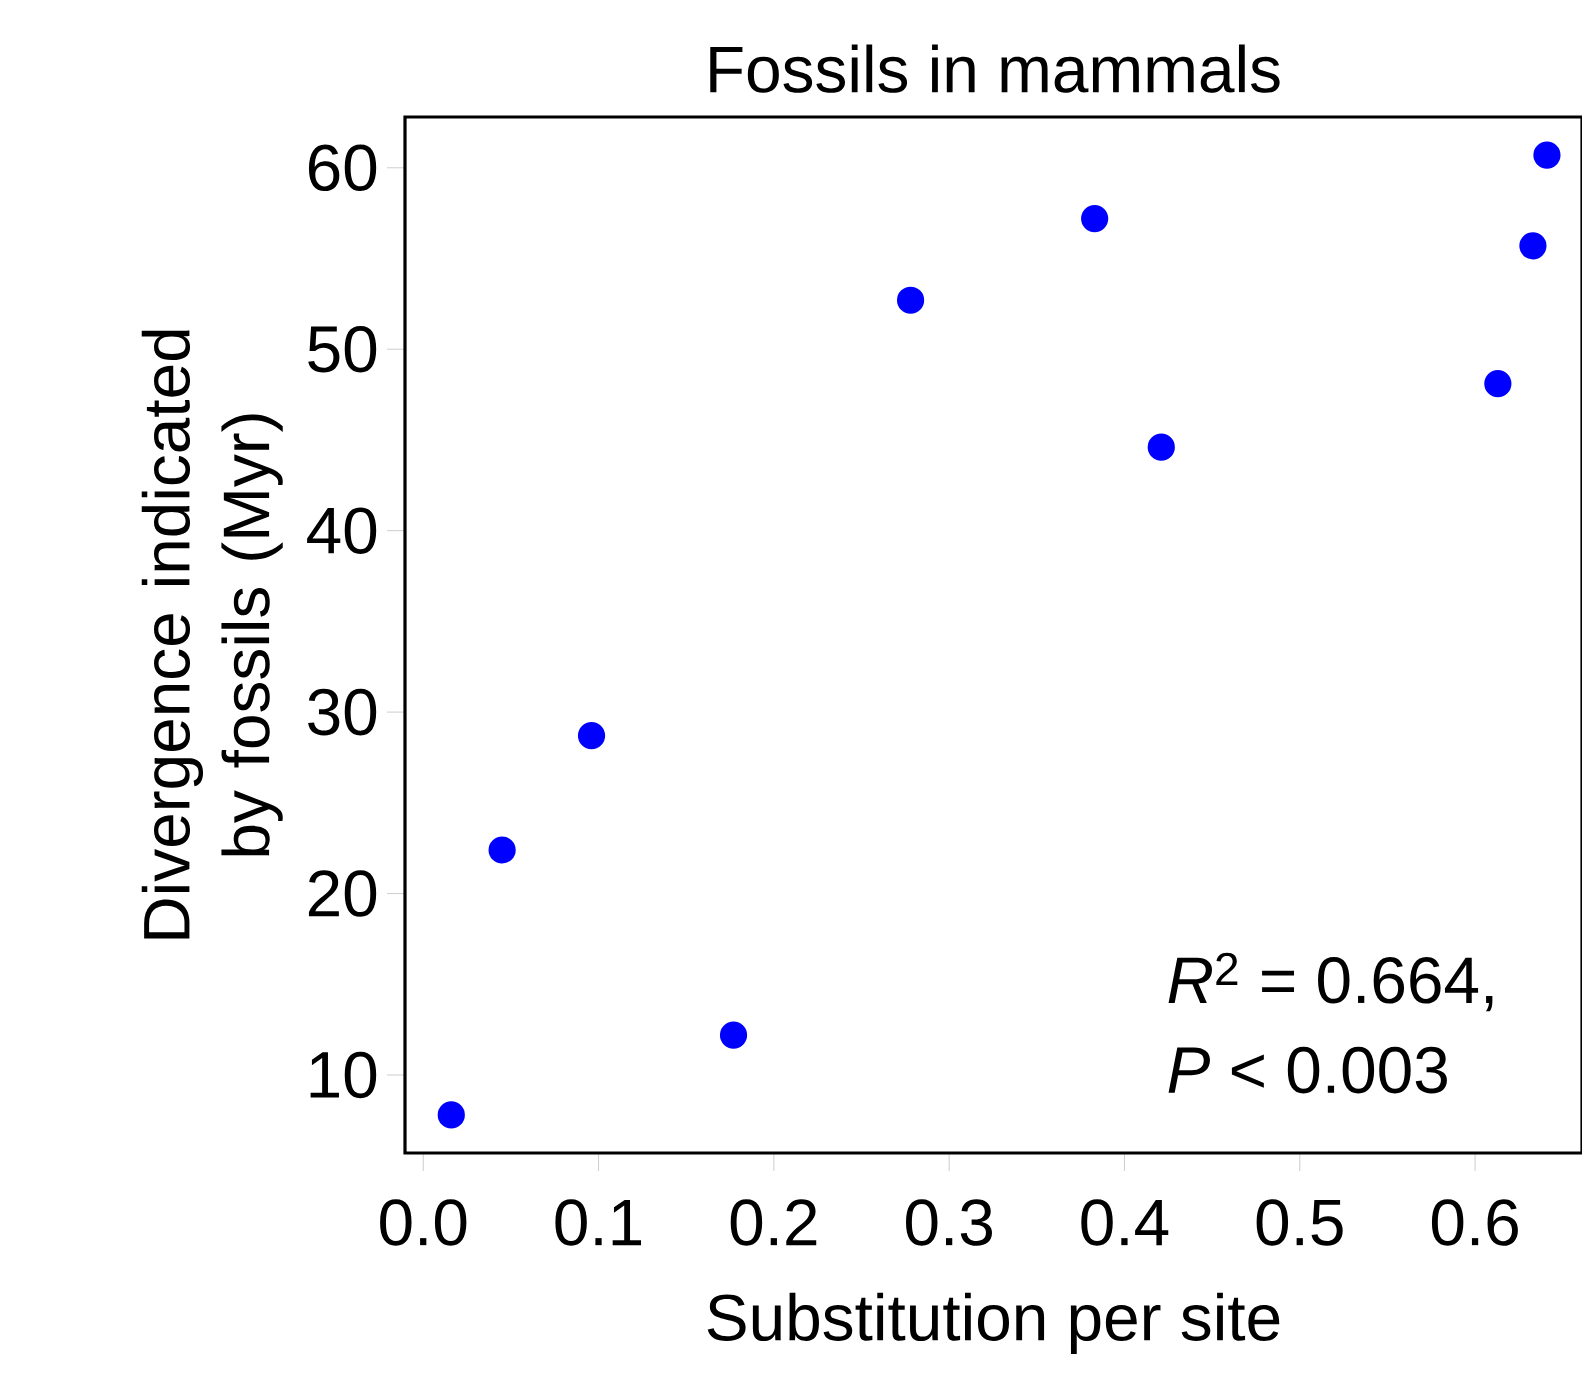 This screenshot has width=1582, height=1399. I want to click on x-tick-label: 0.2, so click(773, 1222).